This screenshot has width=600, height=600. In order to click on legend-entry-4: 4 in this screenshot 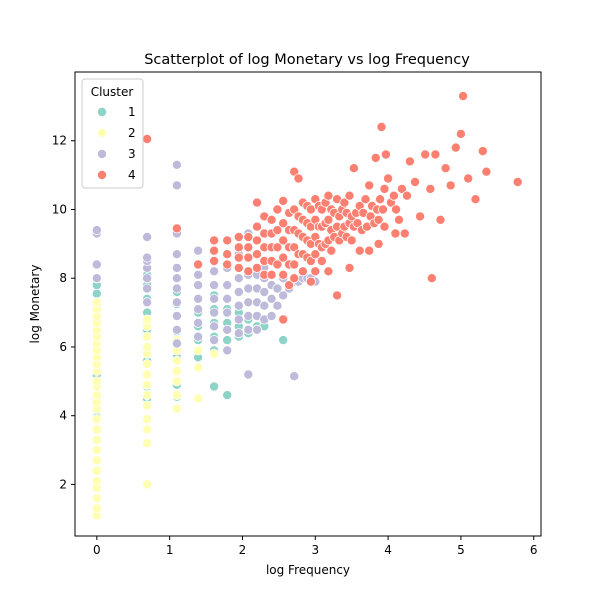, I will do `click(116, 175)`.